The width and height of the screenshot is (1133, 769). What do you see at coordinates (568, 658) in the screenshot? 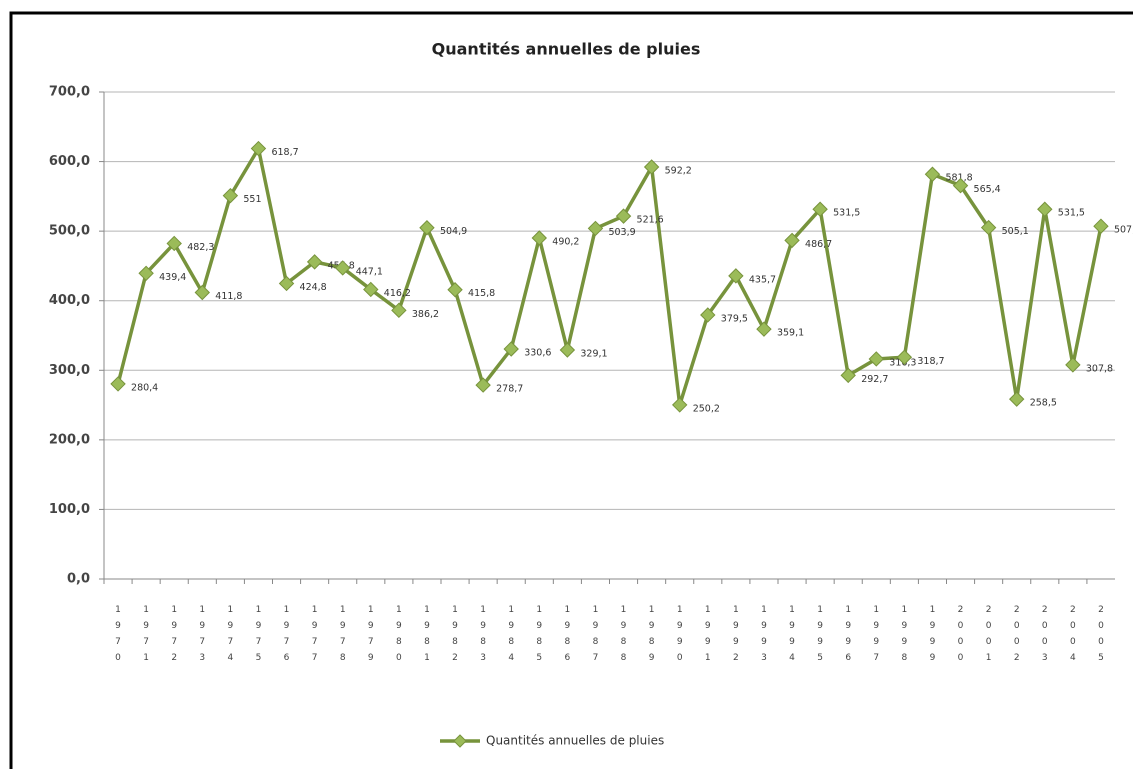
I see `x-tick-char: 6` at bounding box center [568, 658].